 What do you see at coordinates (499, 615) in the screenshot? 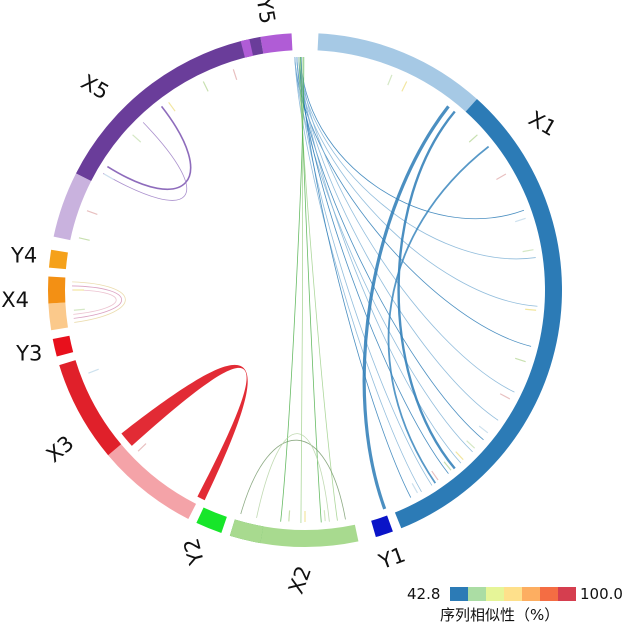
I see `legend-title: 序列相似性（%）` at bounding box center [499, 615].